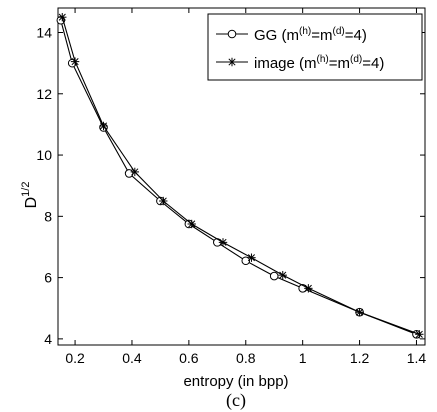  Describe the element at coordinates (235, 381) in the screenshot. I see `x-axis-label: entropy (in bpp)` at that location.